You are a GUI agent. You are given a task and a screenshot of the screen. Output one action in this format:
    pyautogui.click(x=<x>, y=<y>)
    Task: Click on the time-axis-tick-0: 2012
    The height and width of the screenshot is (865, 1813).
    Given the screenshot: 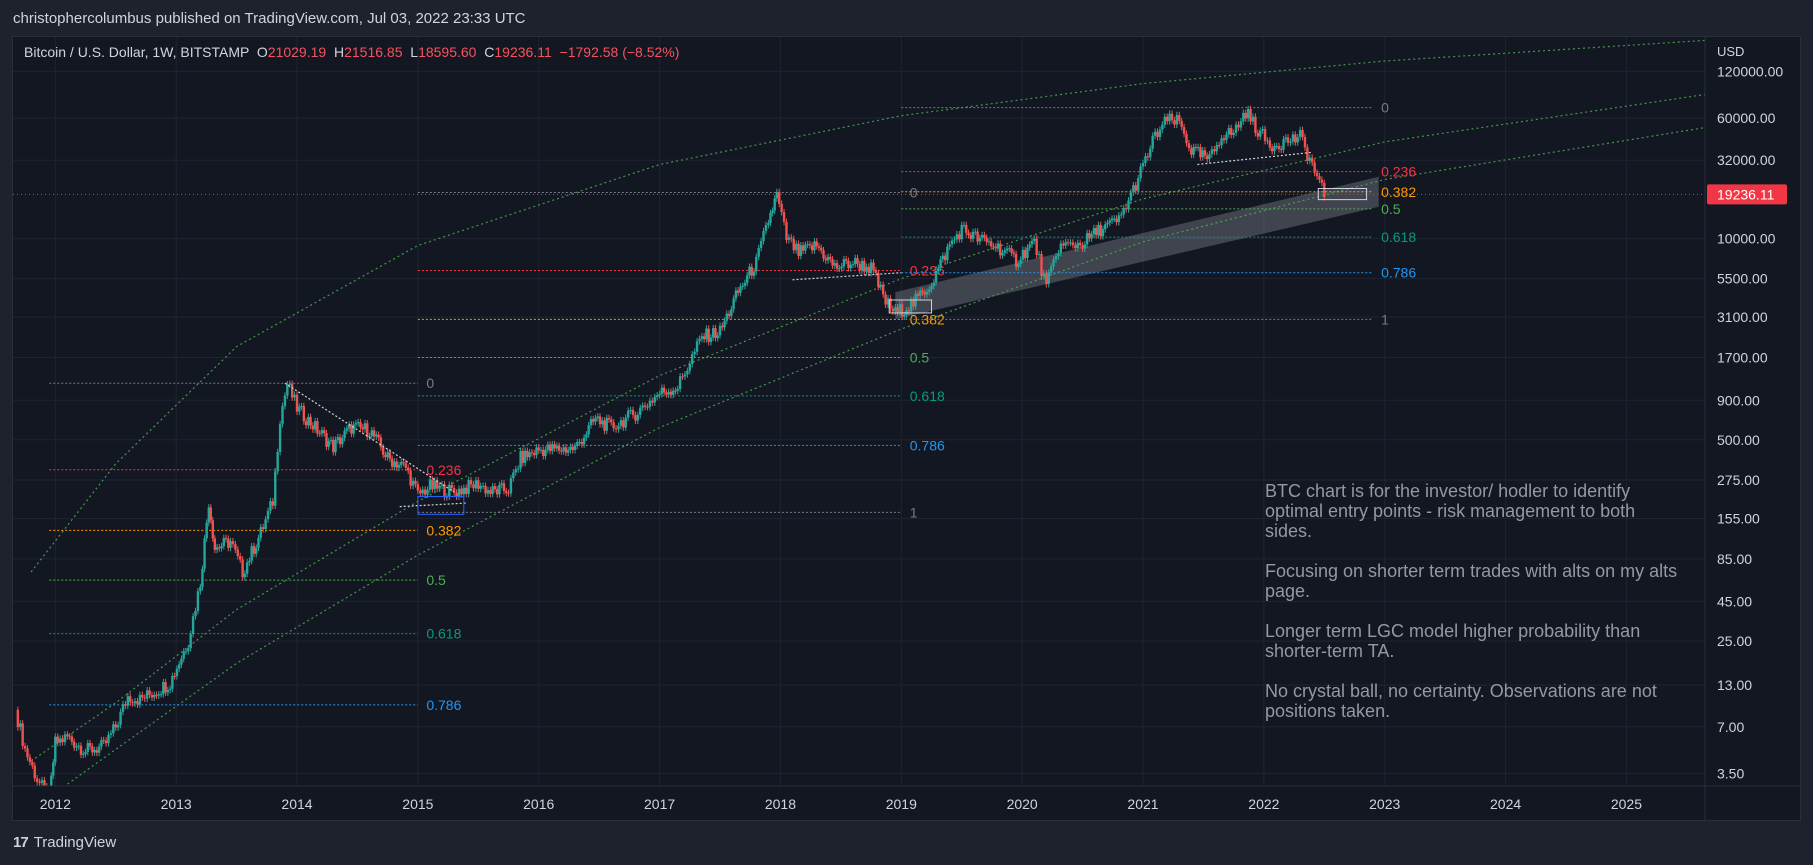 What is the action you would take?
    pyautogui.click(x=55, y=804)
    